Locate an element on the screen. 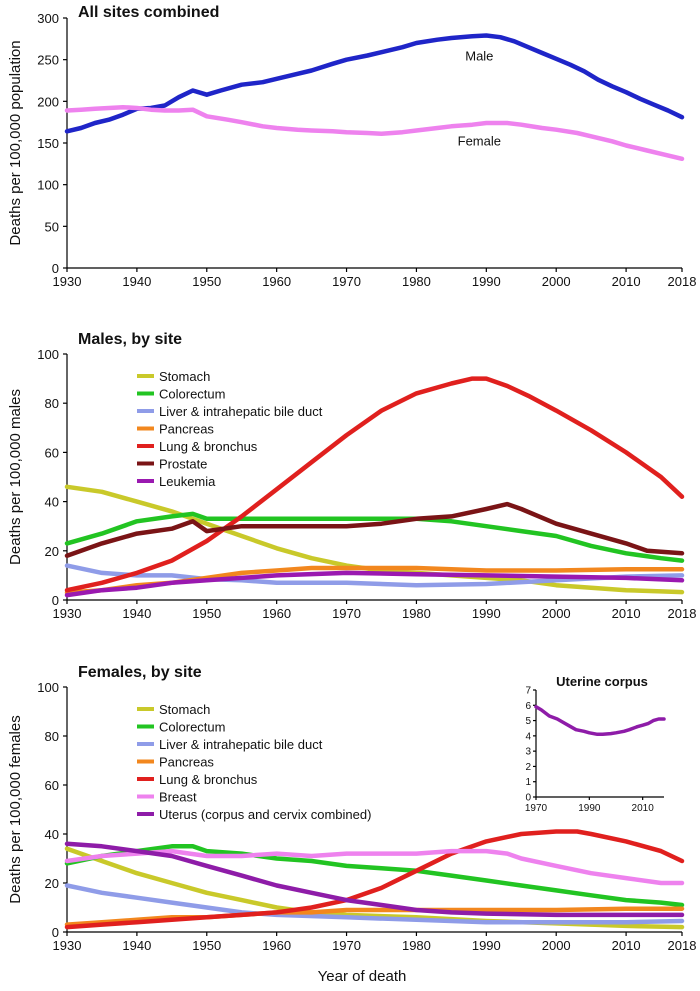 This screenshot has height=991, width=700. y-tick-label: 150 is located at coordinates (48, 143).